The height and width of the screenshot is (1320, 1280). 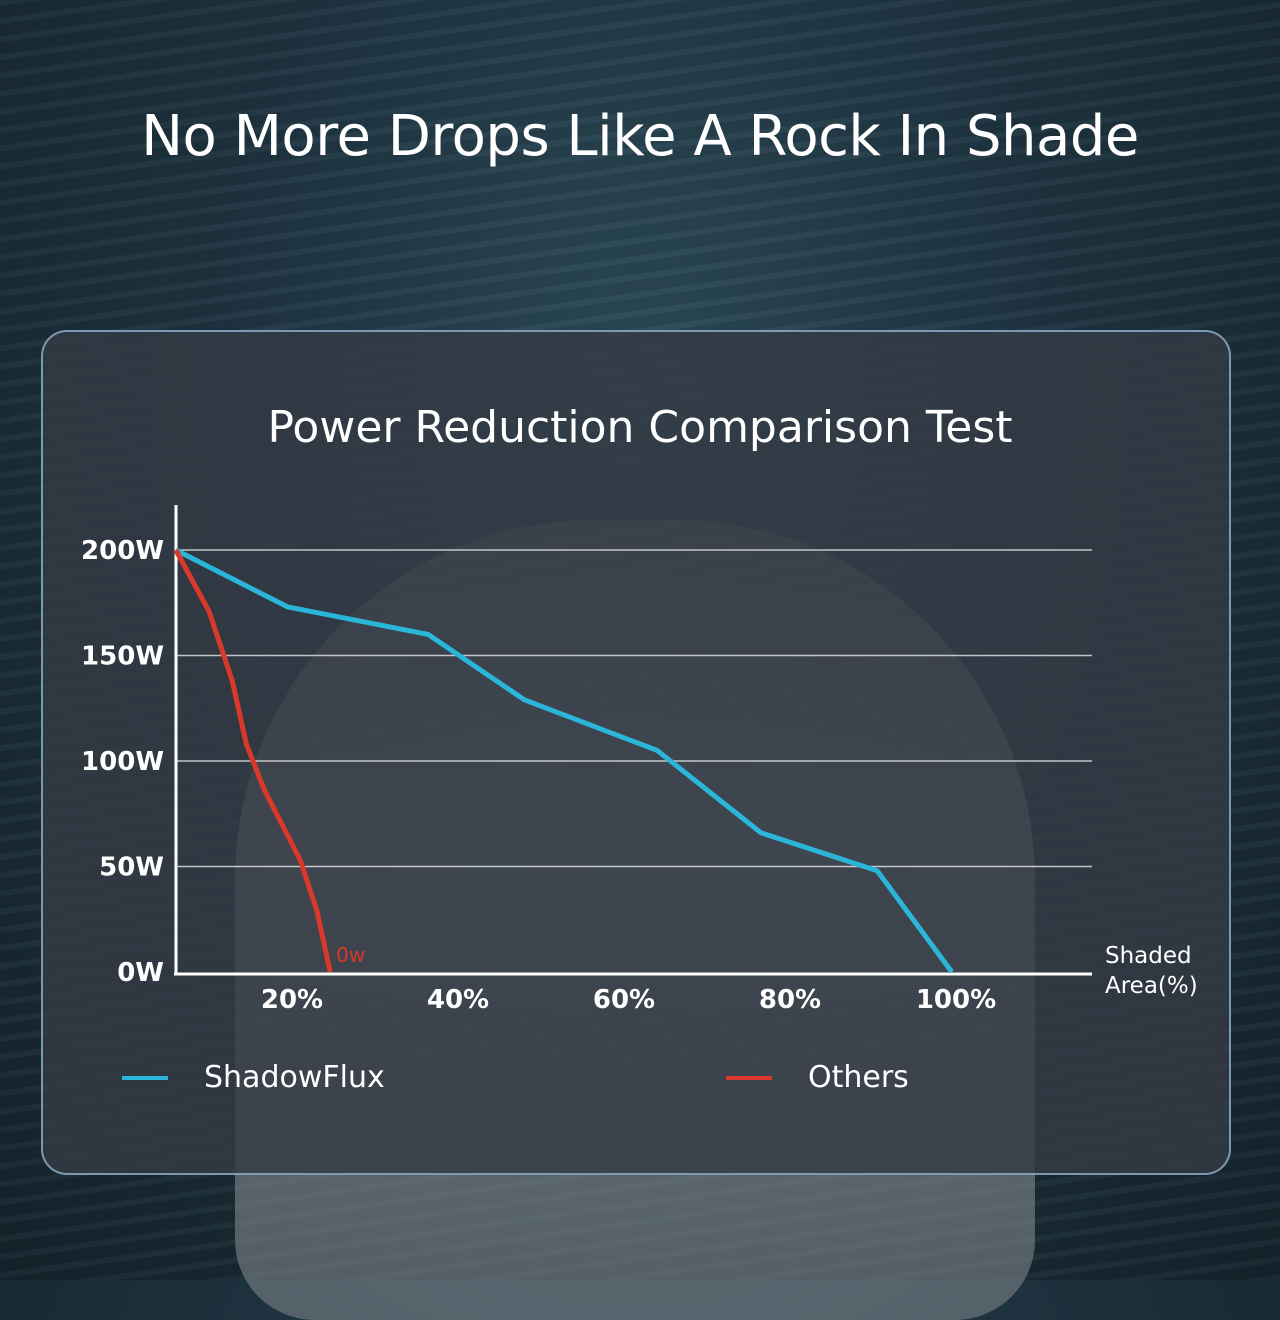 What do you see at coordinates (624, 1000) in the screenshot?
I see `x-tick-label: 60%` at bounding box center [624, 1000].